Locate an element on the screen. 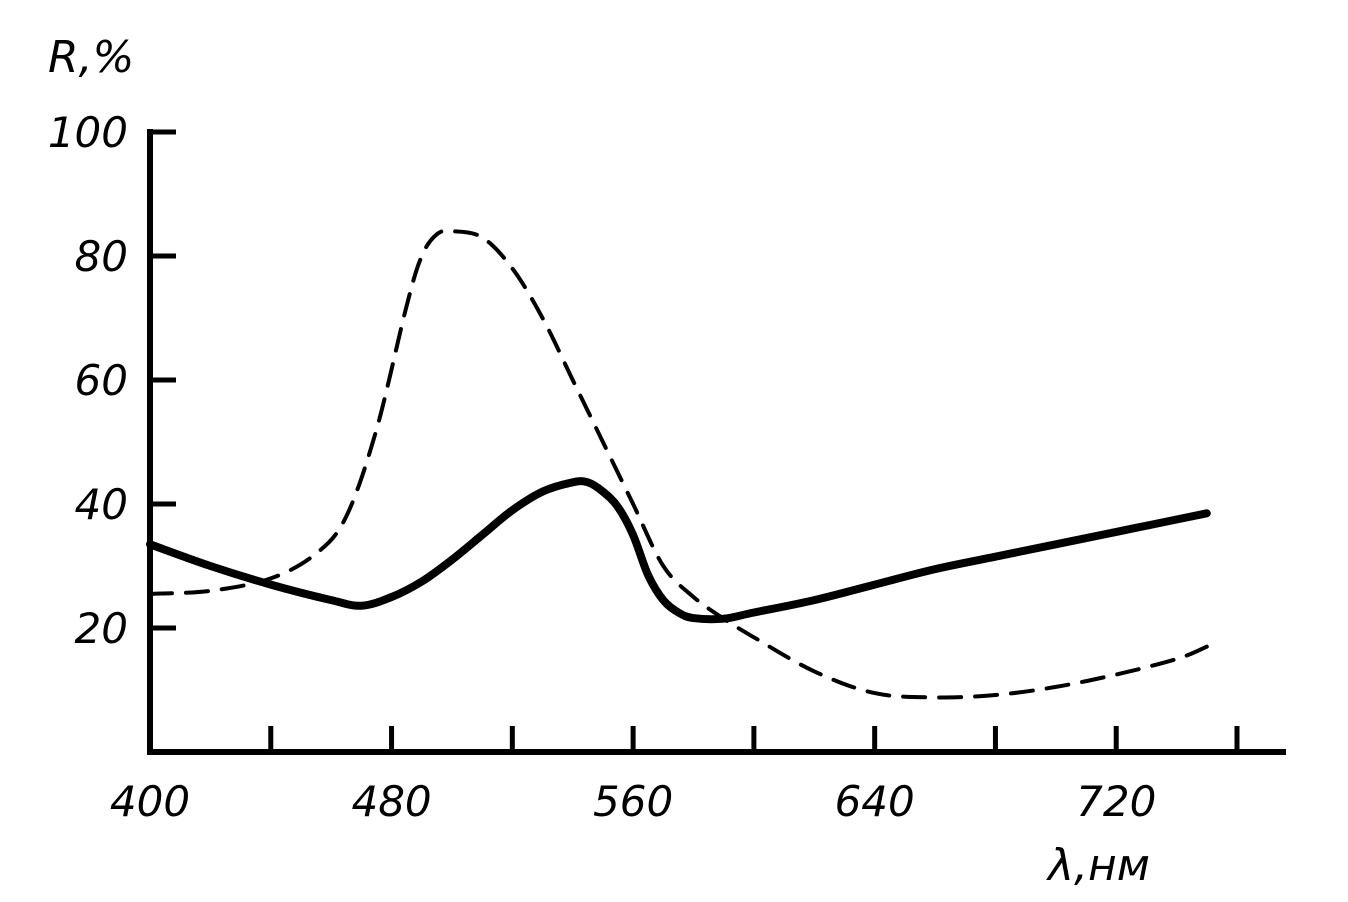 The height and width of the screenshot is (902, 1348). series-line-solid is located at coordinates (678, 550).